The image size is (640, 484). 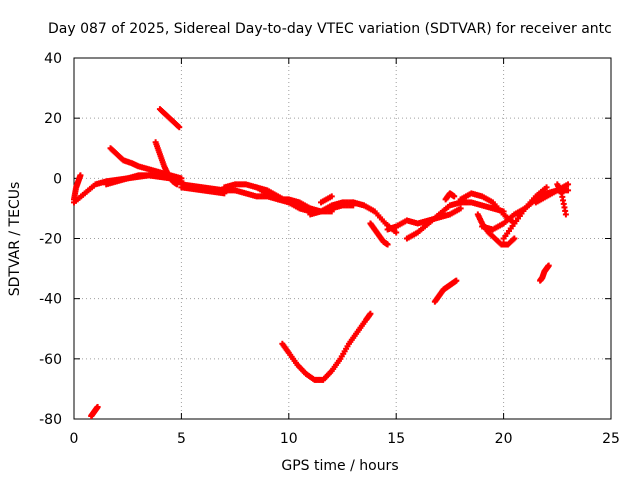 I want to click on series-track-u, so click(x=450, y=196).